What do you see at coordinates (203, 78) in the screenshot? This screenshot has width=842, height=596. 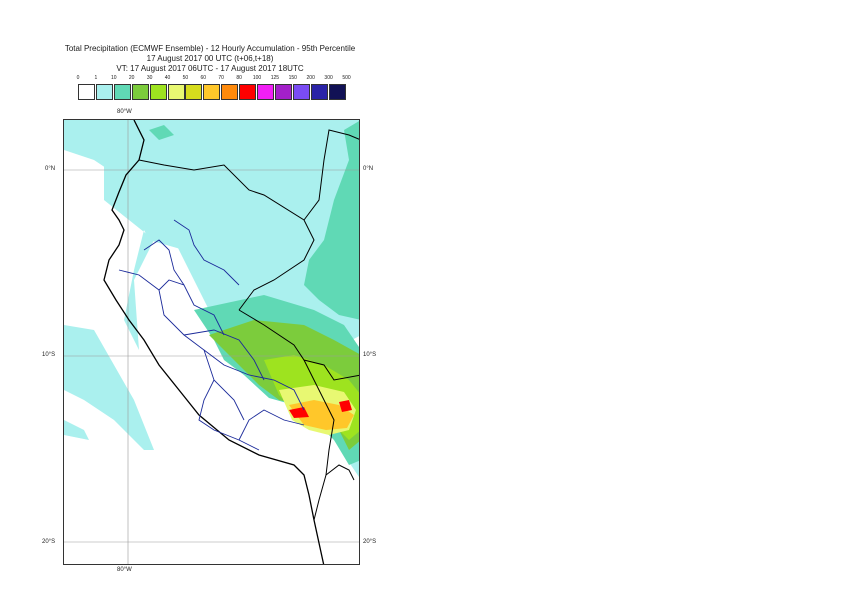 I see `legend-tick-label: 60` at bounding box center [203, 78].